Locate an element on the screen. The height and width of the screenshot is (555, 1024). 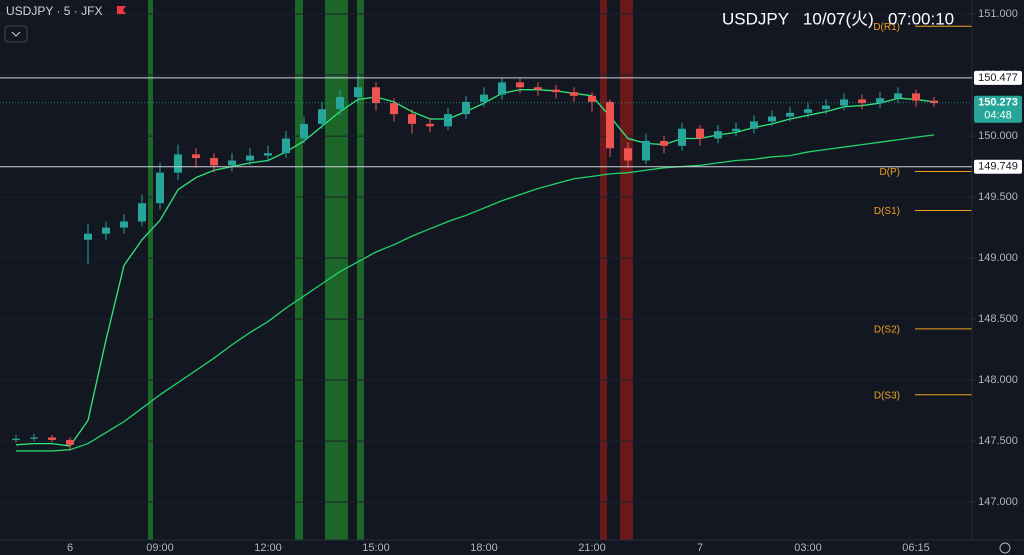
x-tick-label: 06:15 is located at coordinates (916, 548).